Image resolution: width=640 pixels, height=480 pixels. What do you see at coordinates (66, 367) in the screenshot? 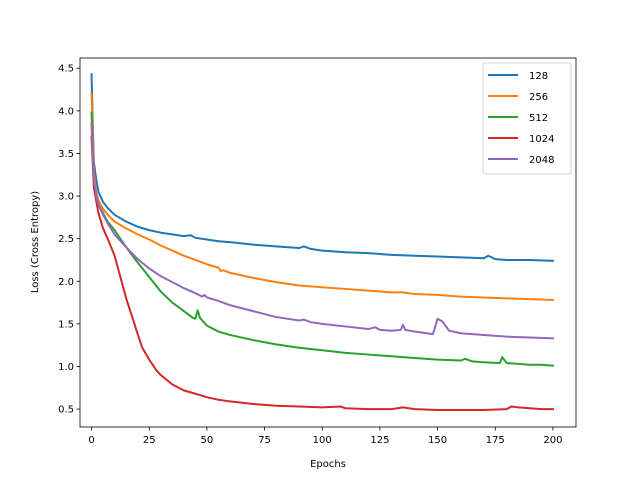
I see `y-tick-label: 1.0` at bounding box center [66, 367].